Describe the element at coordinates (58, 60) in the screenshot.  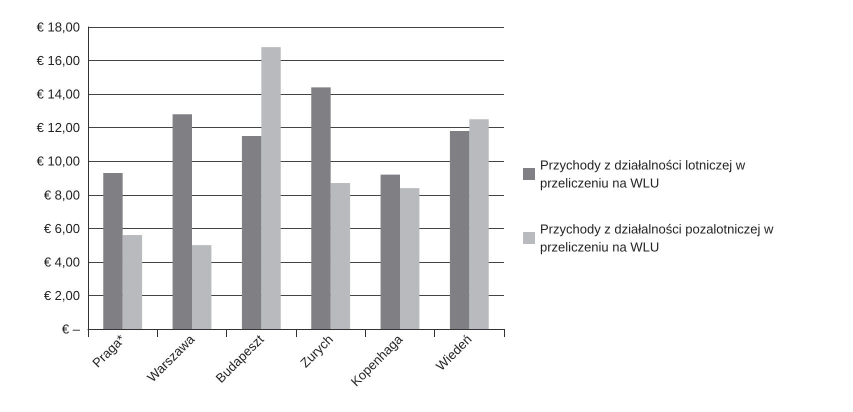
I see `y-tick-label: € 16,00` at that location.